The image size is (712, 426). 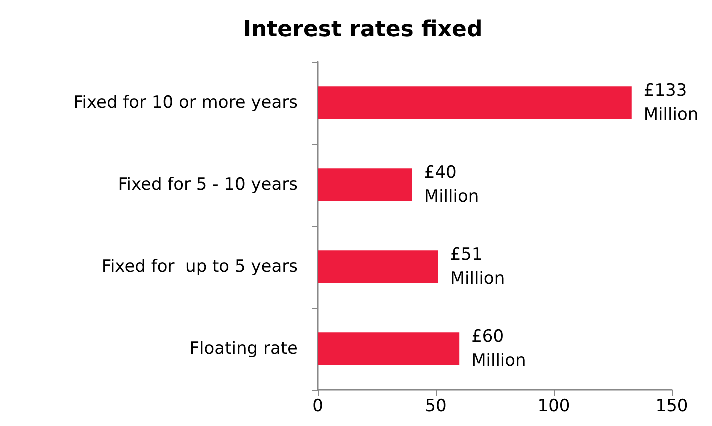 I want to click on y-tick-label: Fixed for 5 - 10 years, so click(x=208, y=185).